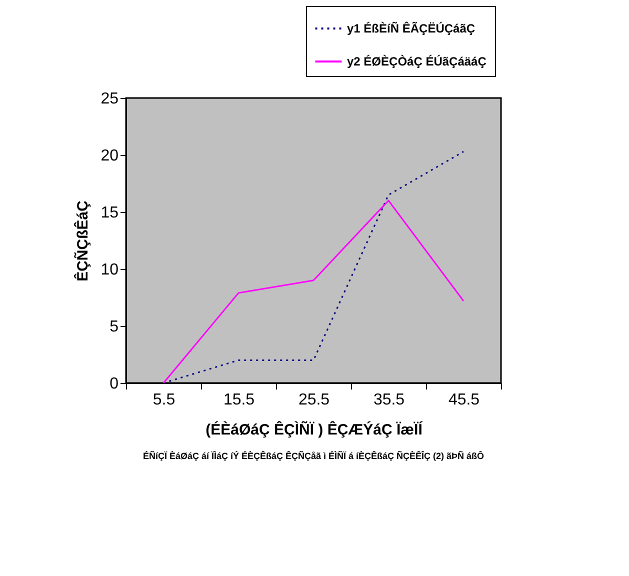  Describe the element at coordinates (314, 400) in the screenshot. I see `x-tick-label: 25.5` at that location.